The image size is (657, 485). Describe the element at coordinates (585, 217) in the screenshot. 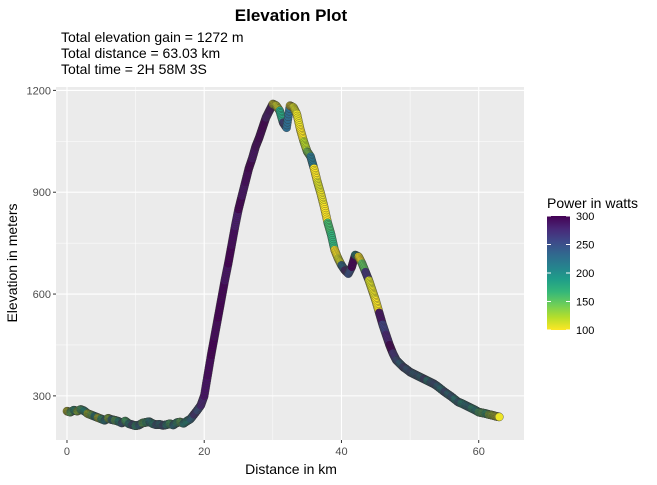

I see `legend-tick-label: 300` at that location.